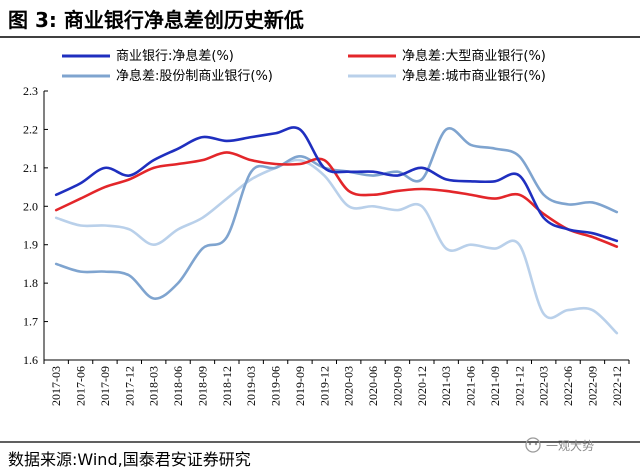 This screenshot has width=640, height=476. What do you see at coordinates (178, 386) in the screenshot?
I see `x-tick-label: 2018-06` at bounding box center [178, 386].